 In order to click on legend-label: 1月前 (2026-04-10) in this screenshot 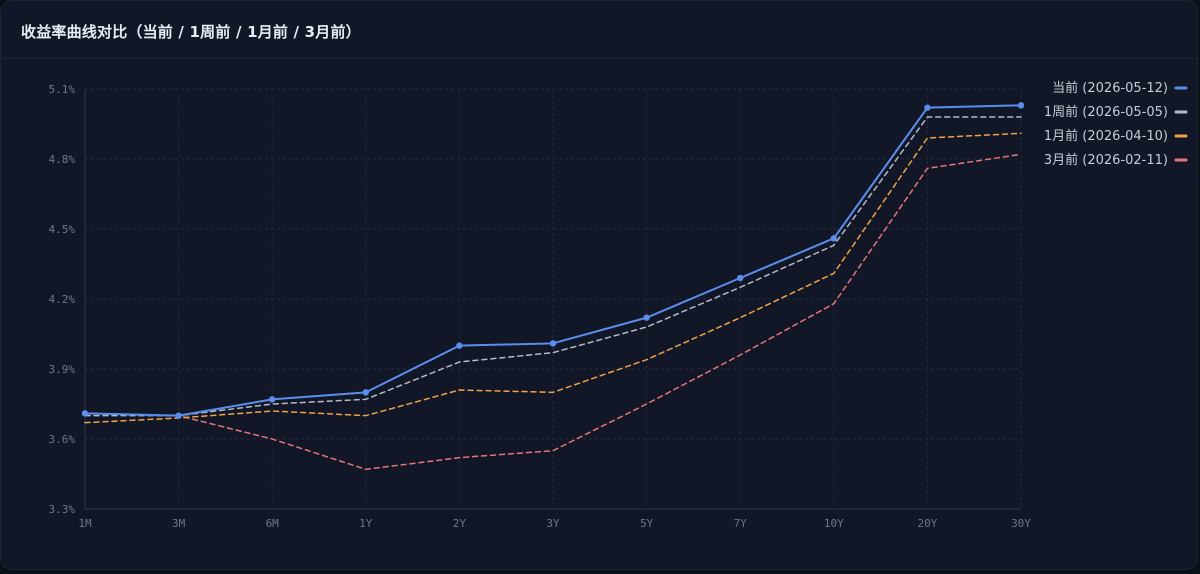, I will do `click(1106, 136)`.